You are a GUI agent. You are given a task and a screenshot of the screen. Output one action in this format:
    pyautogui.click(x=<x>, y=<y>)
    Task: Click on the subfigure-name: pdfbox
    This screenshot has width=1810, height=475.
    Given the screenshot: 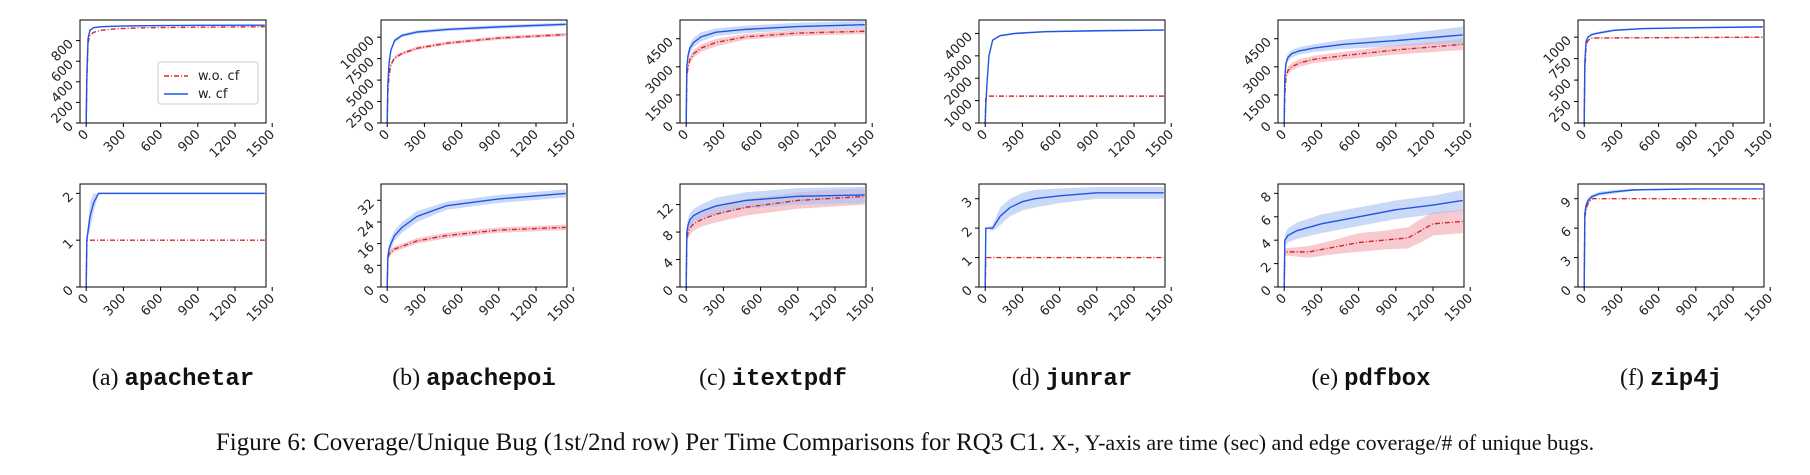 What is the action you would take?
    pyautogui.click(x=1387, y=379)
    